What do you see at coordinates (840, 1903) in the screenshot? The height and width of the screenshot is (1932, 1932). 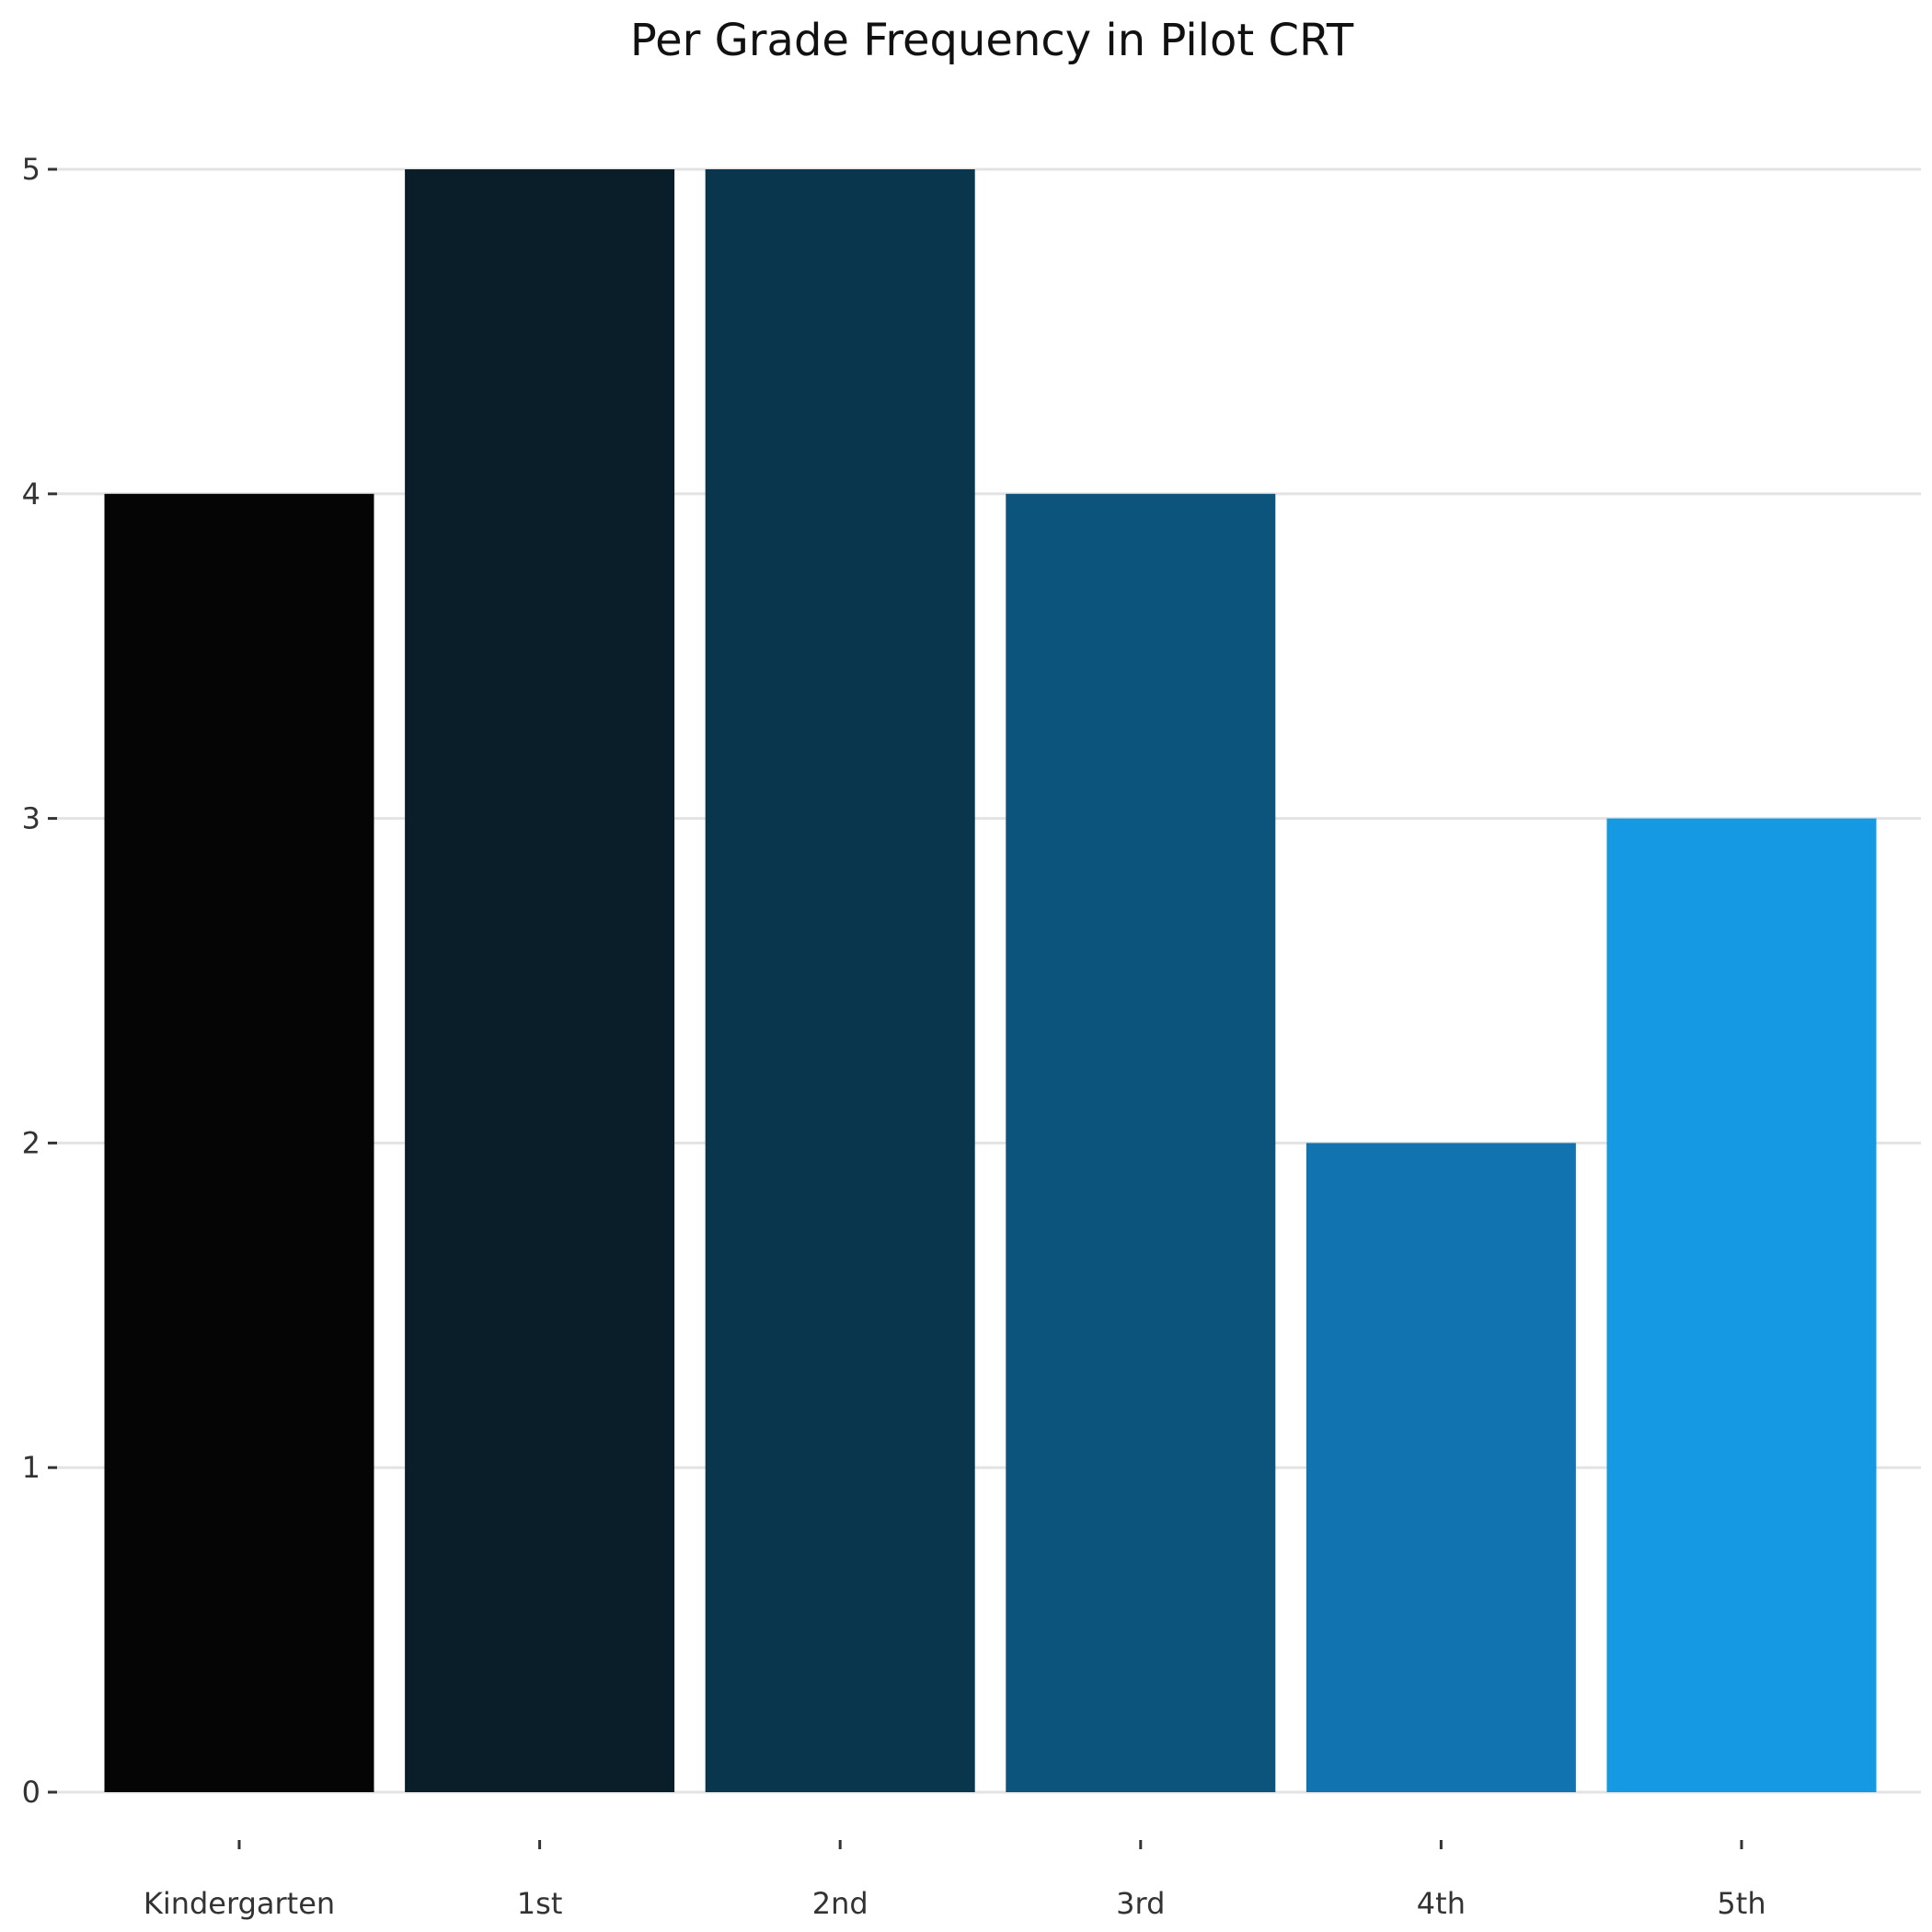 I see `x-tick-label: 2nd` at bounding box center [840, 1903].